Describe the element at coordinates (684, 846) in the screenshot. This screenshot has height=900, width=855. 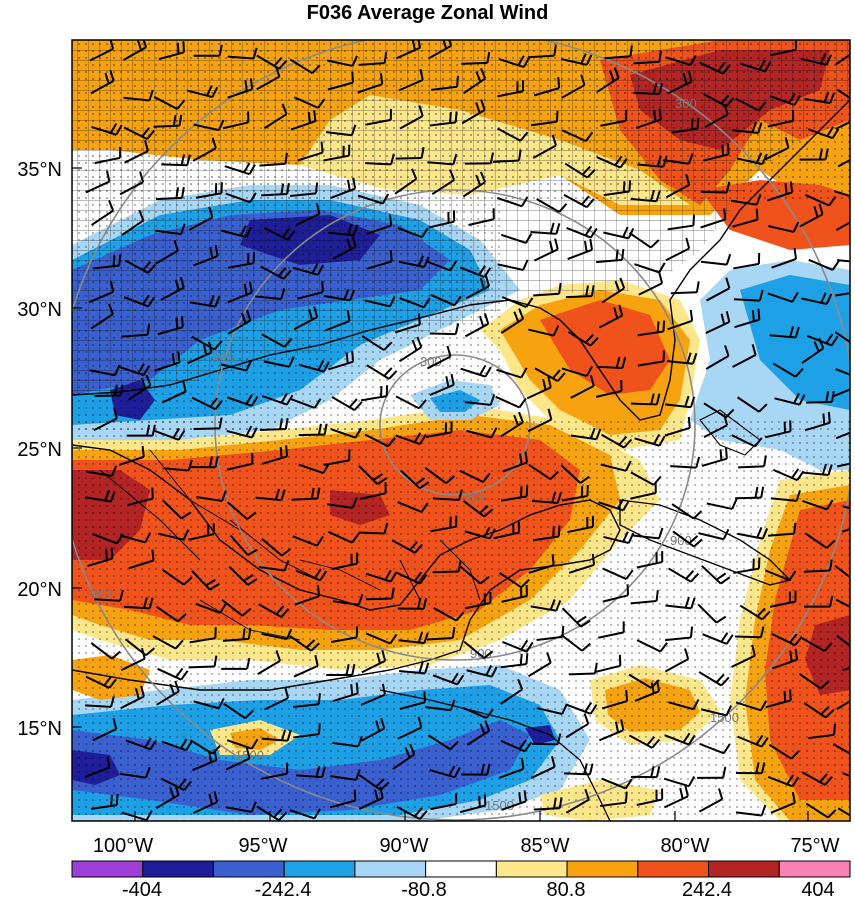
I see `lon-label: 80°W` at that location.